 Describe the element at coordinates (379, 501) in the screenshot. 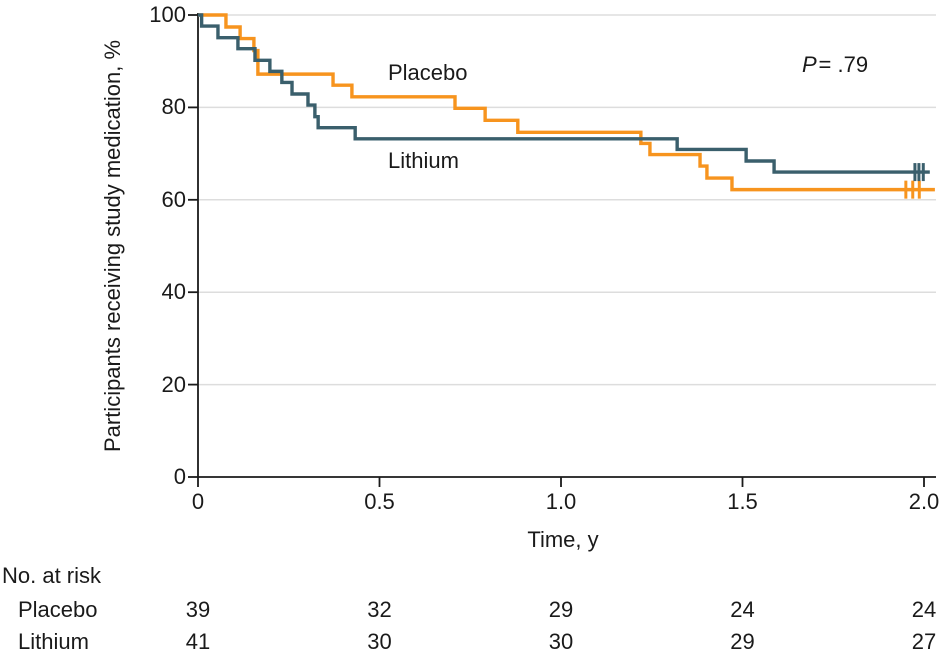

I see `x-tick-label-0.5: 0.5` at that location.